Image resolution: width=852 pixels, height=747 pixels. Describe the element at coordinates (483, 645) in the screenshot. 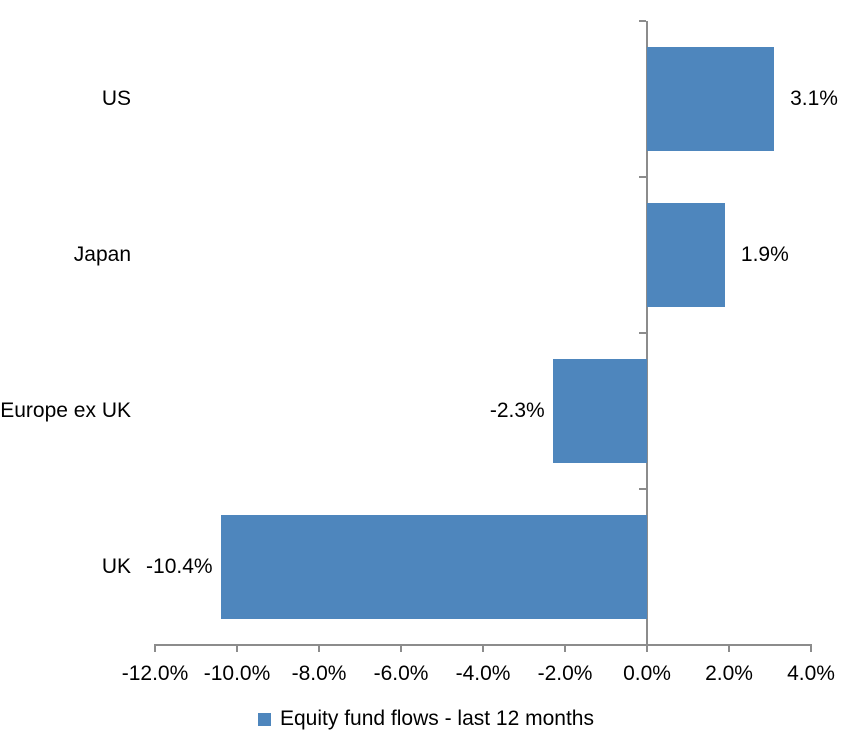

I see `x-axis-line` at that location.